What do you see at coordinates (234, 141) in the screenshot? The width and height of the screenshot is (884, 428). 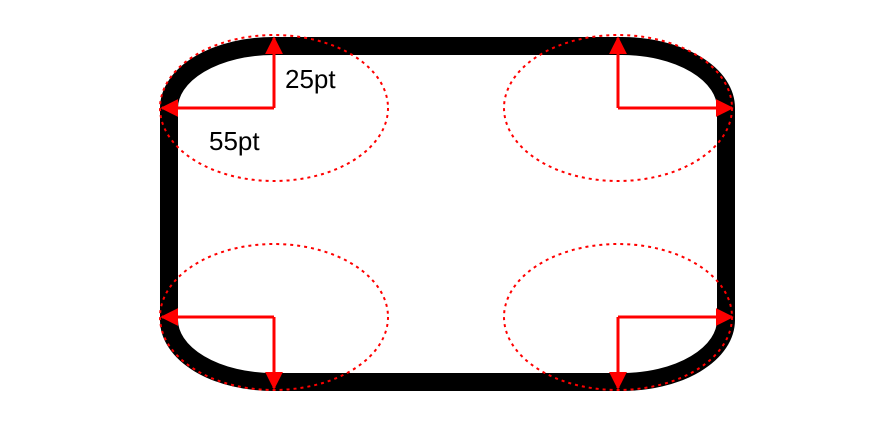 I see `horizontal-radius-label: 55pt` at bounding box center [234, 141].